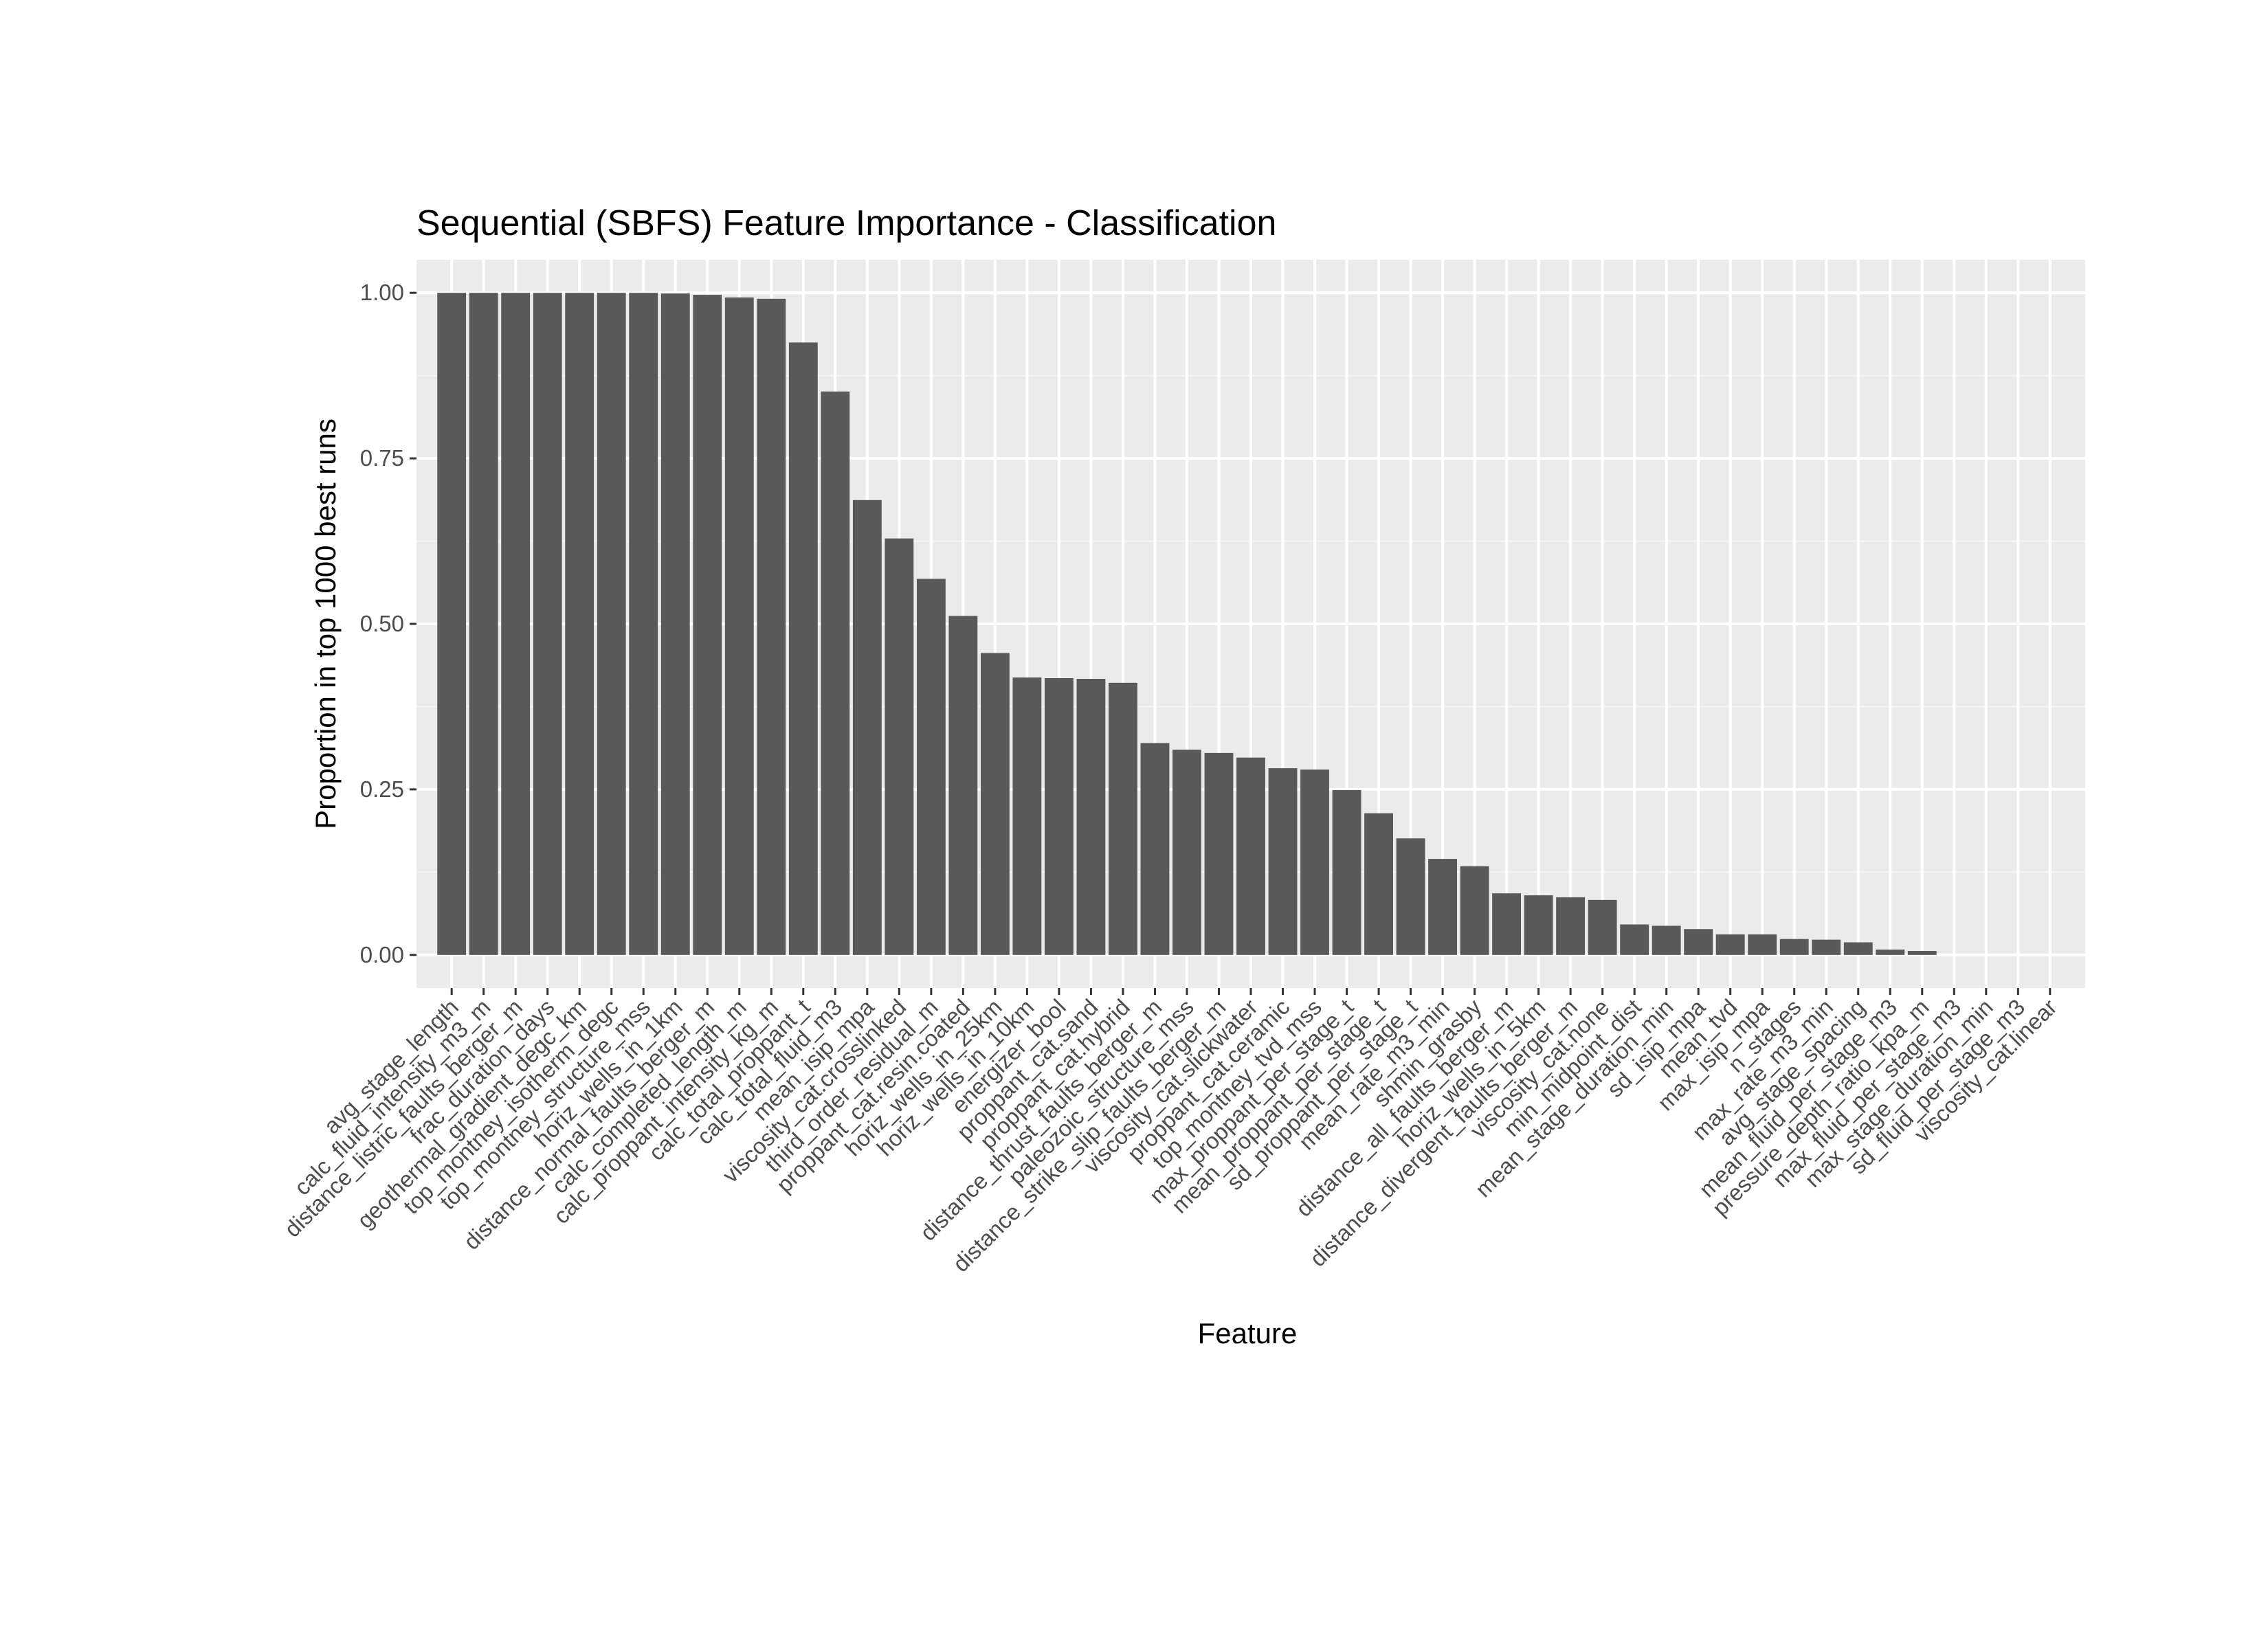  Describe the element at coordinates (1410, 896) in the screenshot. I see `bar-sd_proppant_per_stage_t` at that location.